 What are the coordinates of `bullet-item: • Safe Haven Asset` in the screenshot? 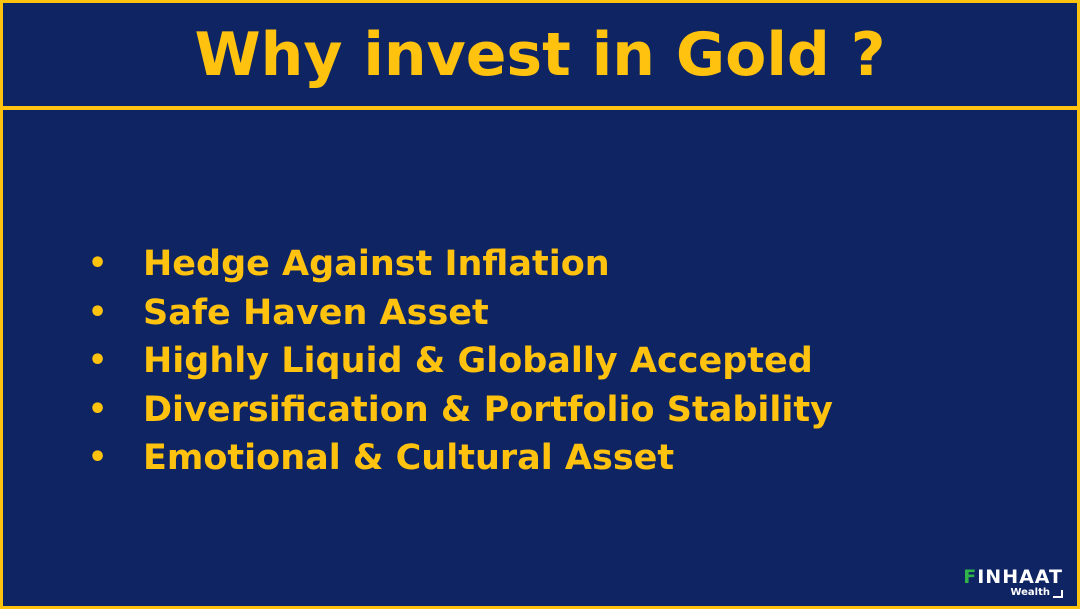 It's located at (460, 313).